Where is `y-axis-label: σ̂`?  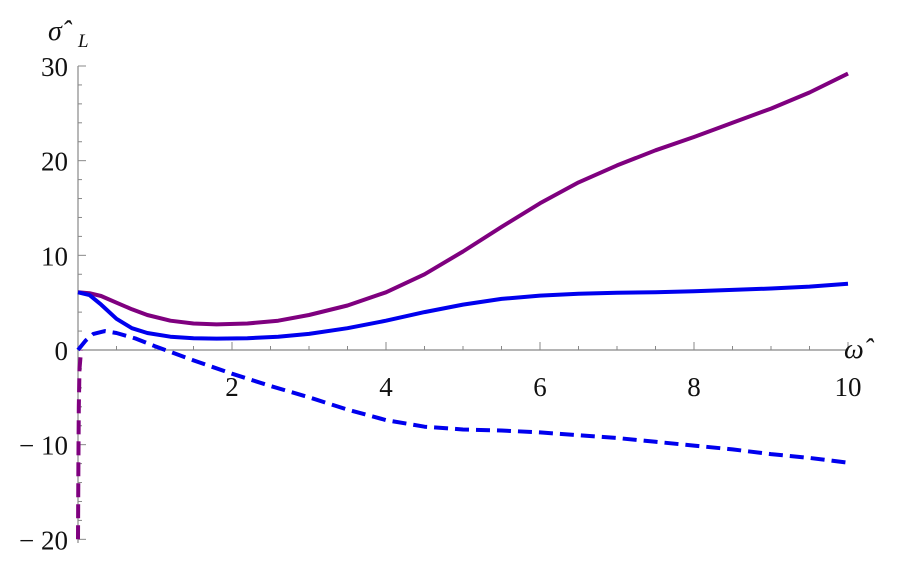
y-axis-label: σ̂ is located at coordinates (60, 31).